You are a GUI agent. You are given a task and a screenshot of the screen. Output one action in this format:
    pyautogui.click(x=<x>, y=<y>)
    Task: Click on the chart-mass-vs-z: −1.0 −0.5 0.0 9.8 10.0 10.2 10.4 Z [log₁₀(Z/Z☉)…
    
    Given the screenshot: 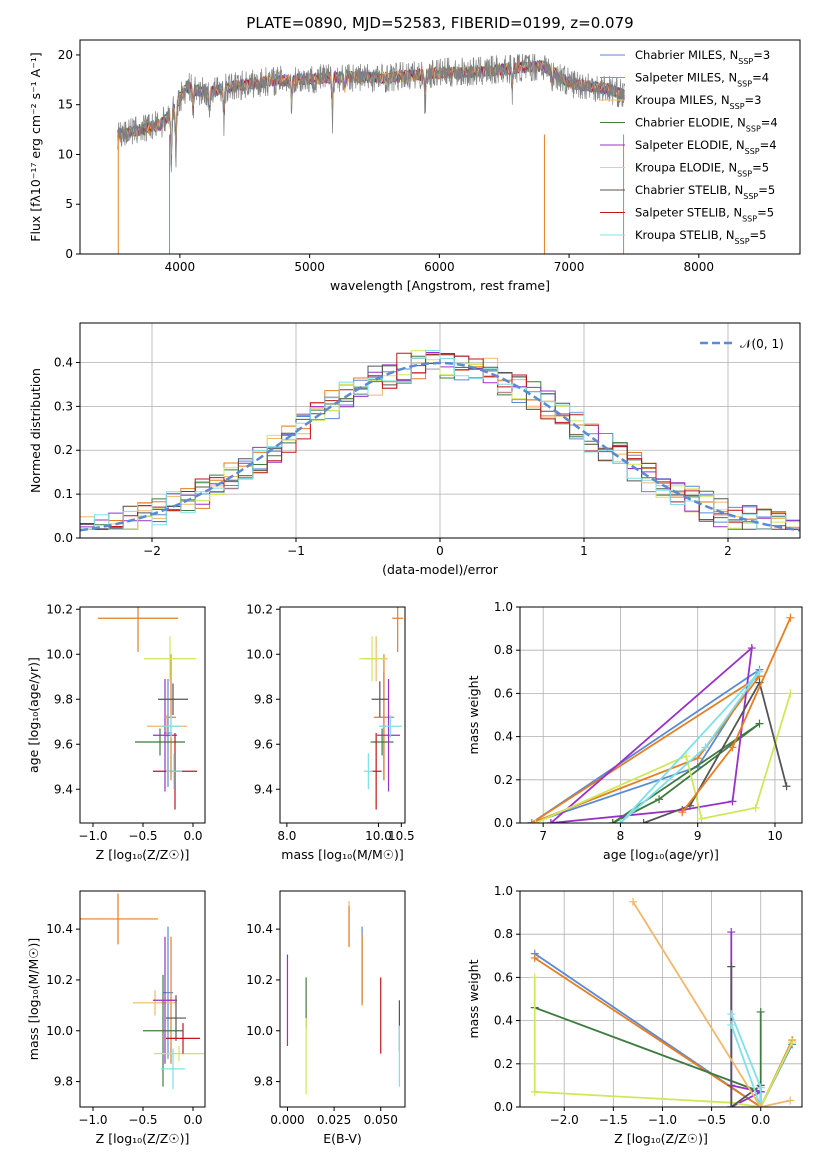 What is the action you would take?
    pyautogui.click(x=116, y=1018)
    